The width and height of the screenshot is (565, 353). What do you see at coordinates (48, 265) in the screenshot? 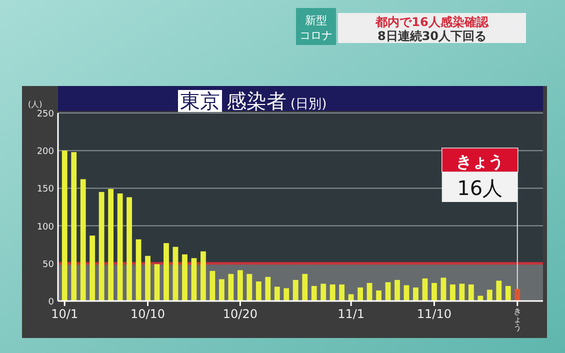
I see `y-tick-label: 50` at bounding box center [48, 265].